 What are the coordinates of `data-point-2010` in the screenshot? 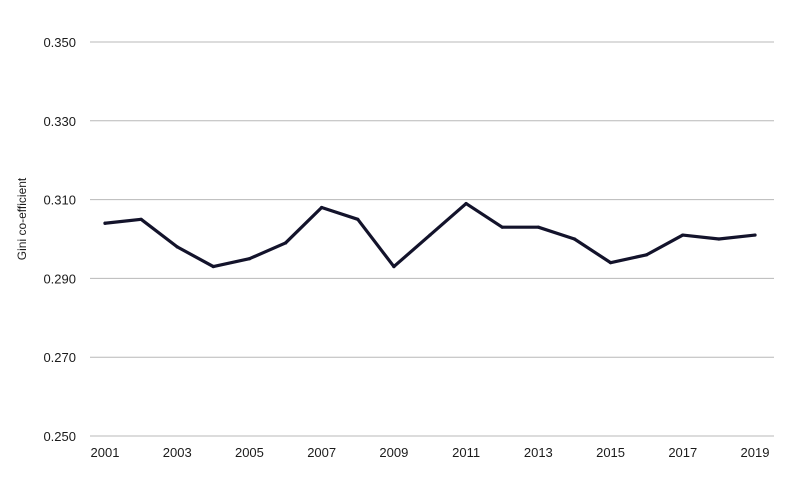 It's located at (430, 235).